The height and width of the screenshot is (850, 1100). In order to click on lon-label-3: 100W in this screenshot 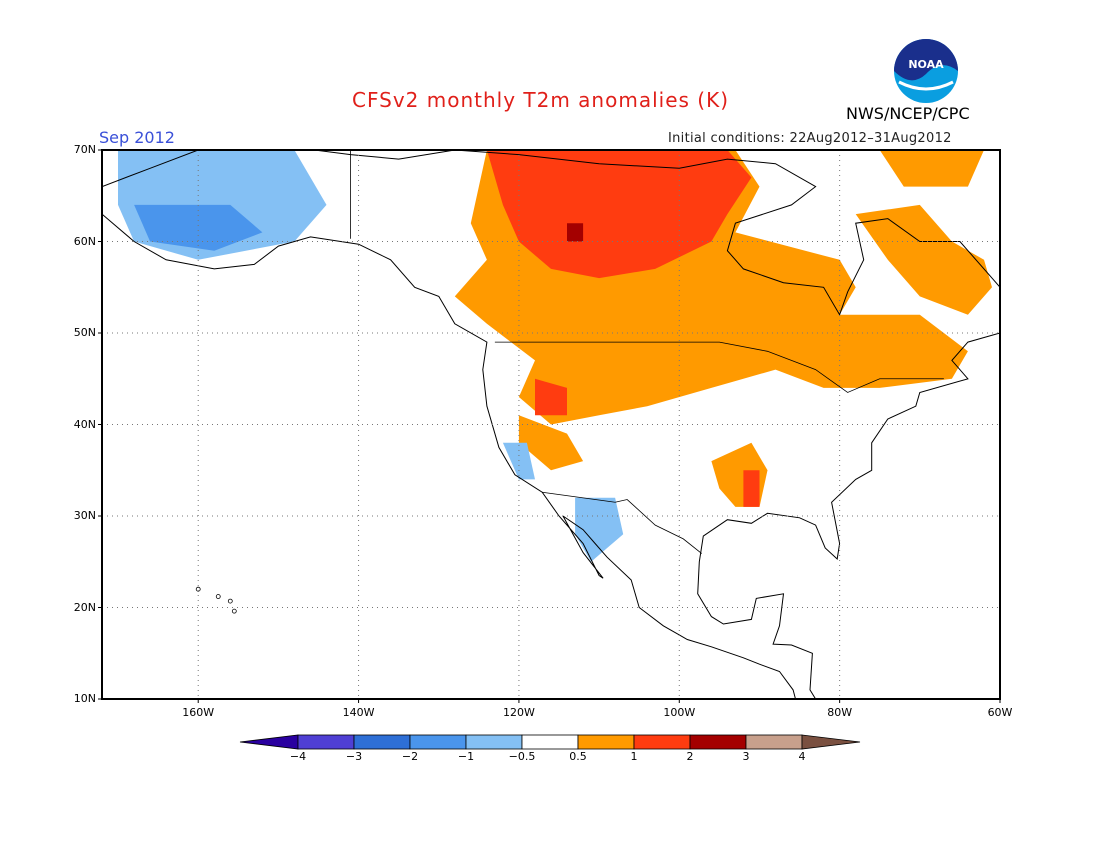, I will do `click(679, 712)`.